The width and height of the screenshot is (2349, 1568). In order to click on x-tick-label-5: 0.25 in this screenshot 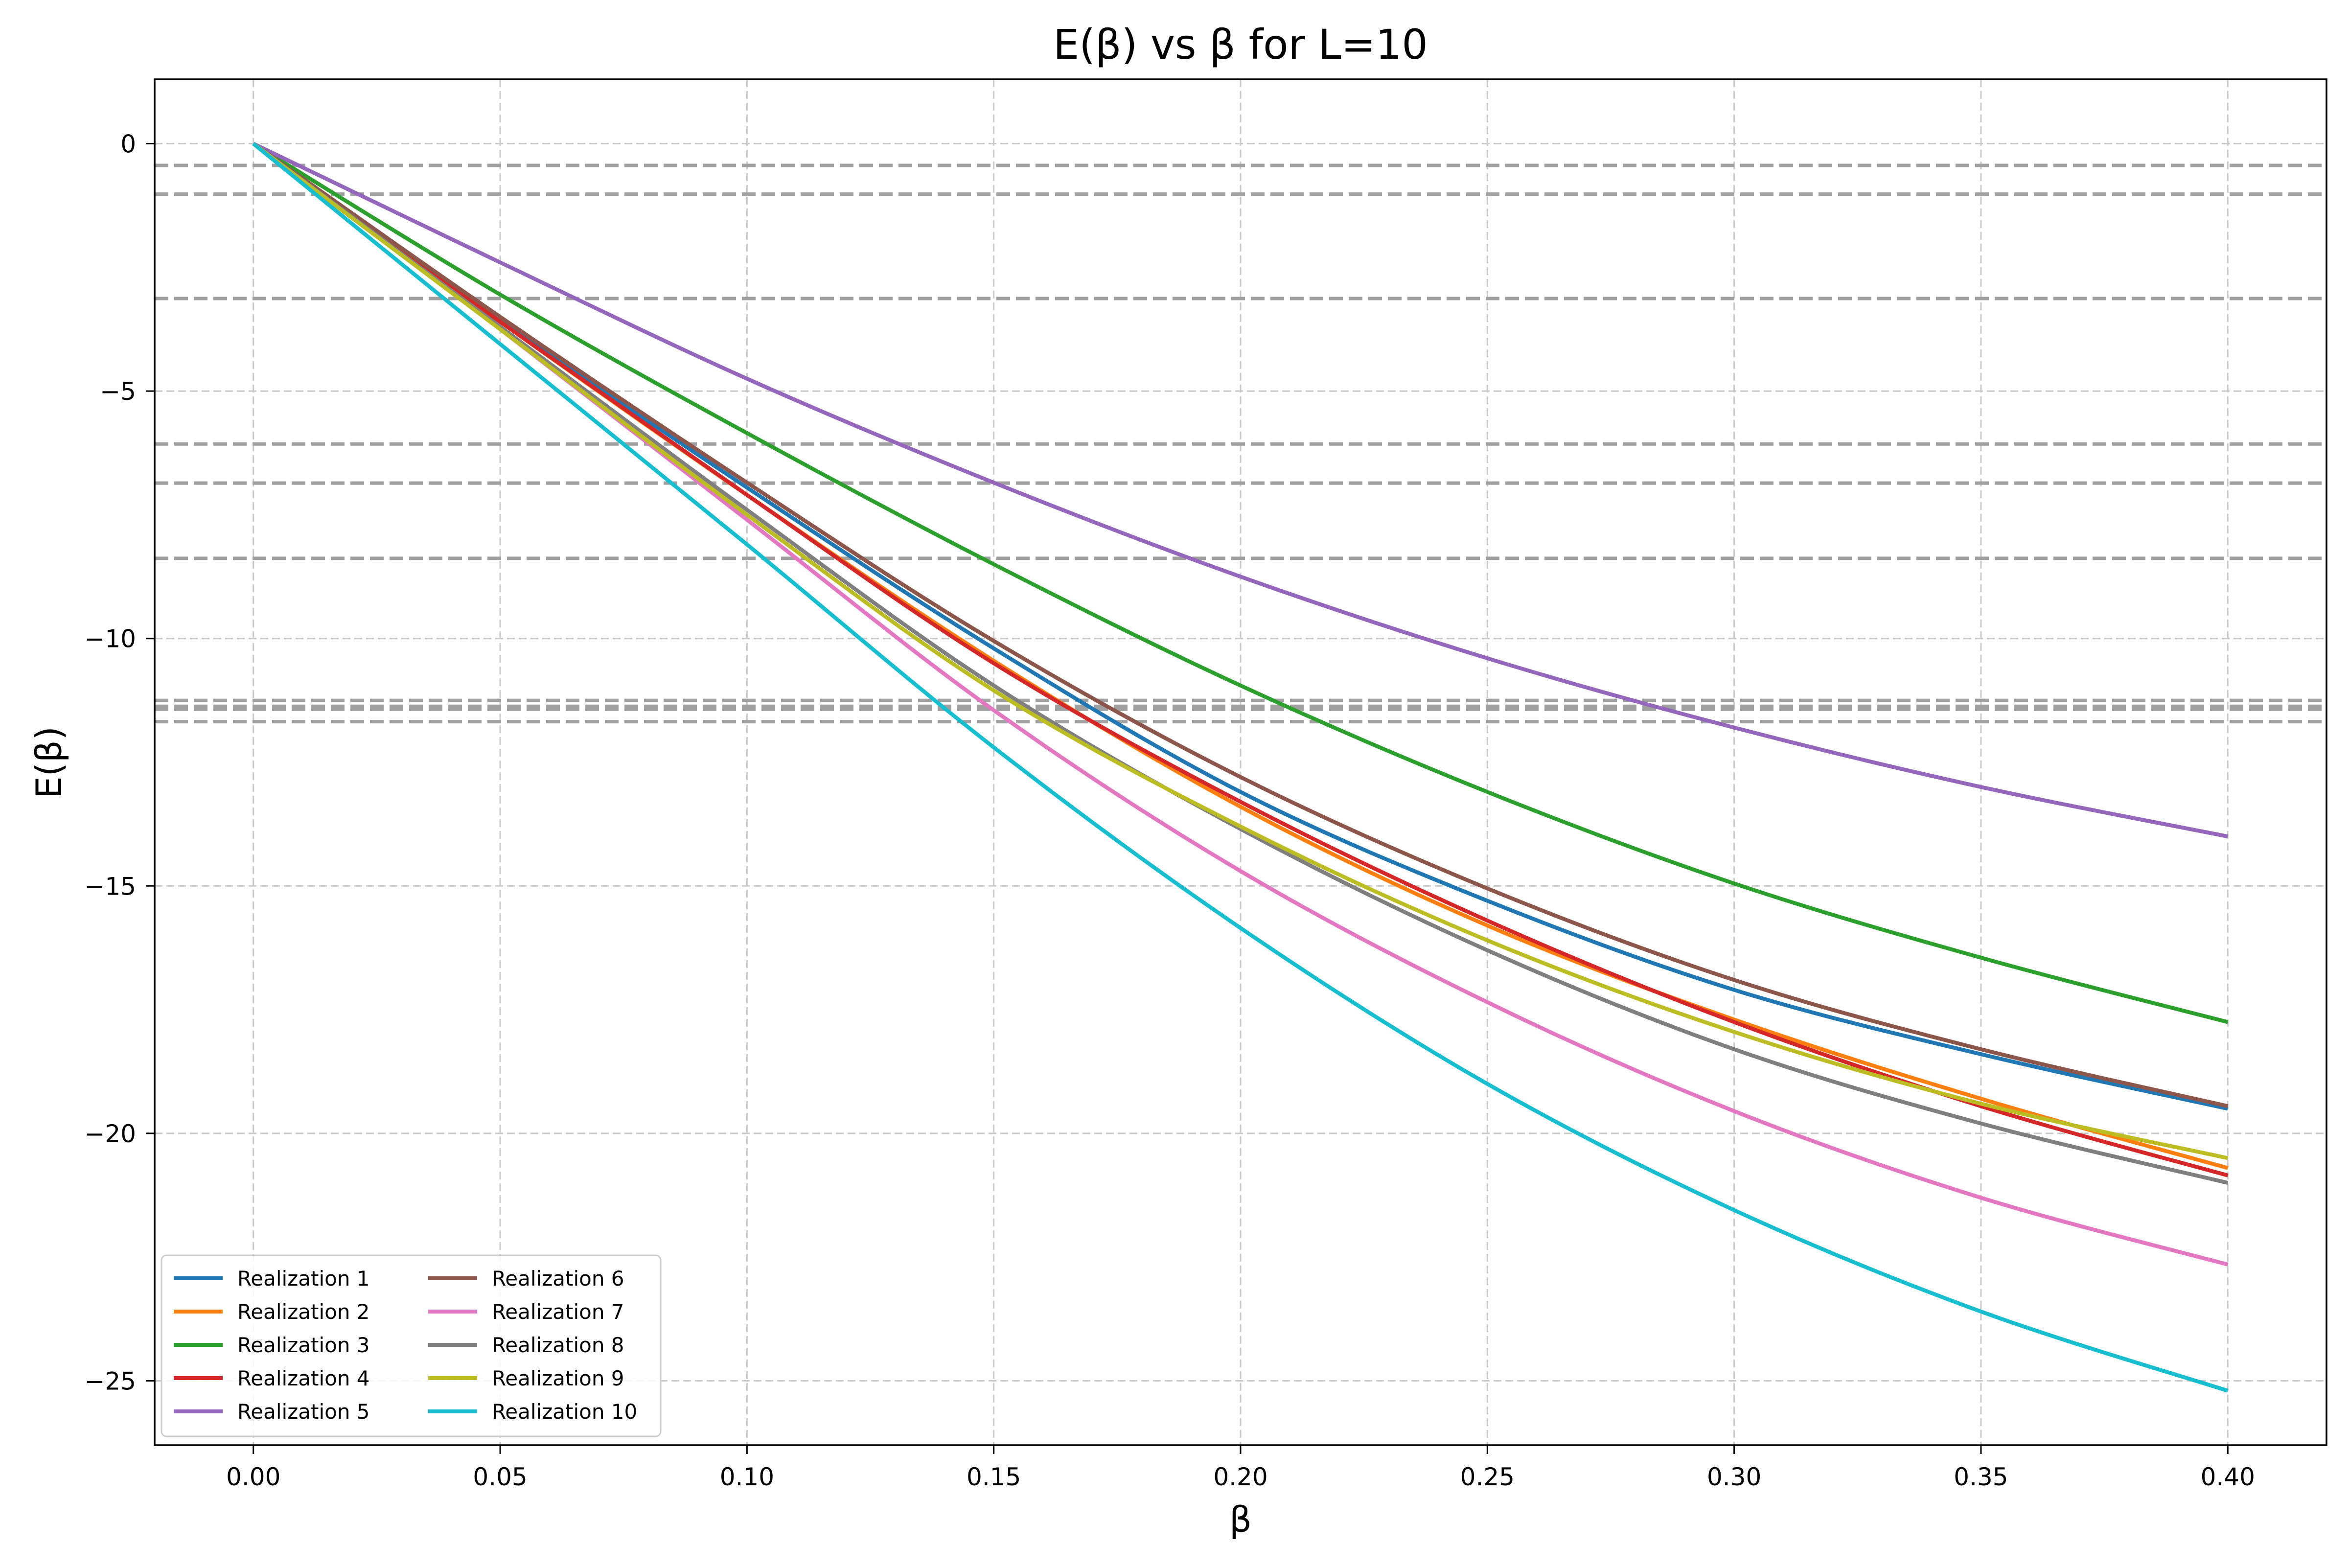, I will do `click(1487, 1477)`.